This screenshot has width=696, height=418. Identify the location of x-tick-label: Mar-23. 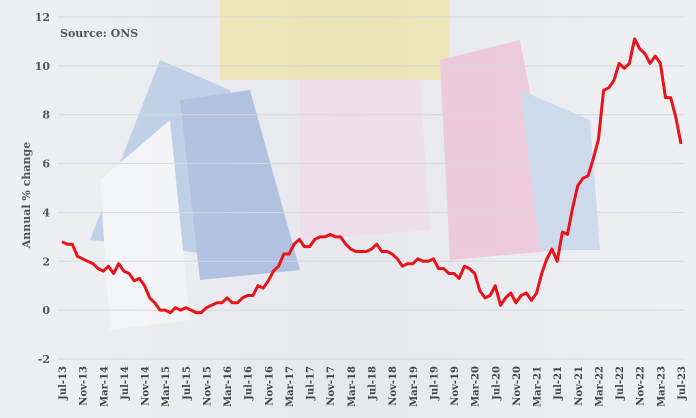
(661, 386).